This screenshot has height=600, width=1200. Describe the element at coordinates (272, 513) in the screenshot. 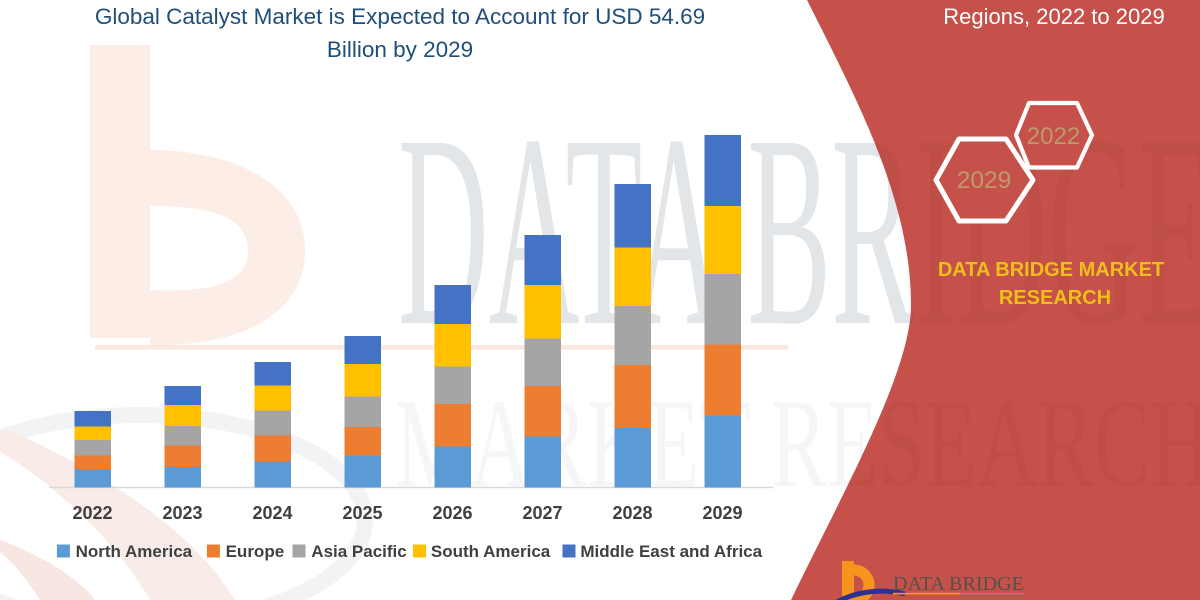

I see `svg-text: 2024` at that location.